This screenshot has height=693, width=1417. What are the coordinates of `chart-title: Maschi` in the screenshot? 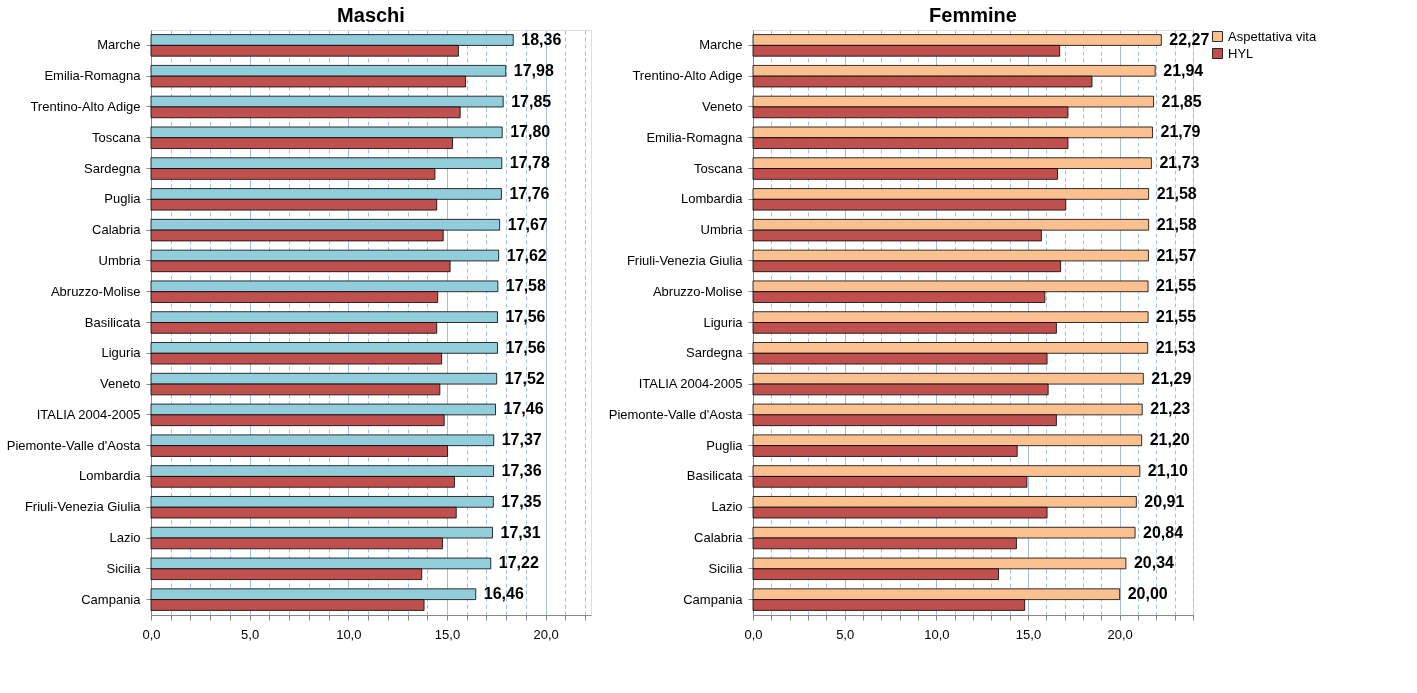 It's located at (371, 15).